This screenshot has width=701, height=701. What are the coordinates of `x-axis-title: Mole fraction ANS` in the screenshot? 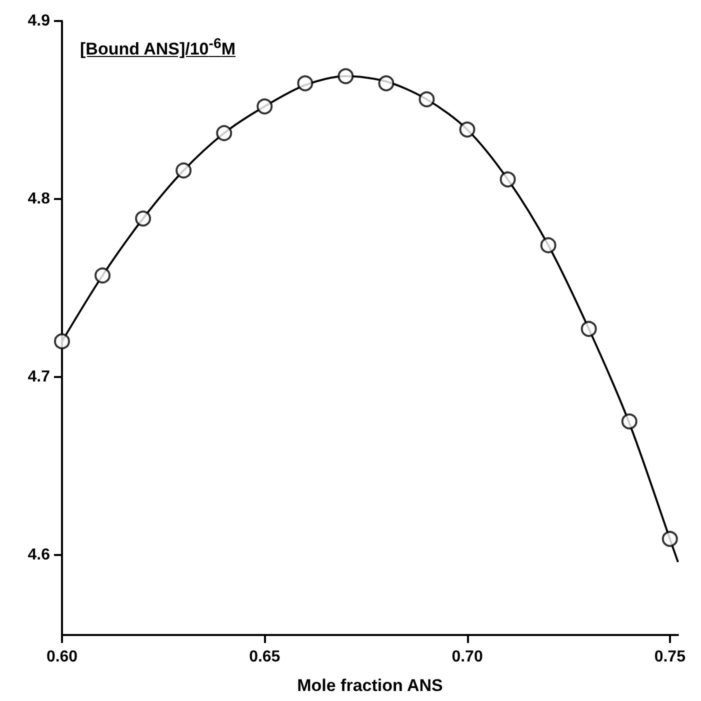 It's located at (370, 685).